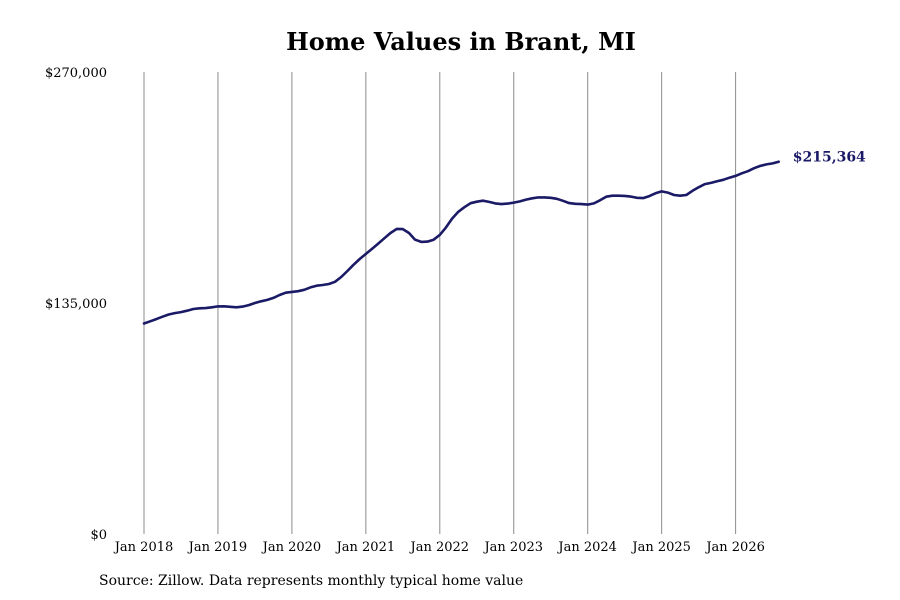 The image size is (900, 600). What do you see at coordinates (98, 535) in the screenshot?
I see `y-tick-label: $0` at bounding box center [98, 535].